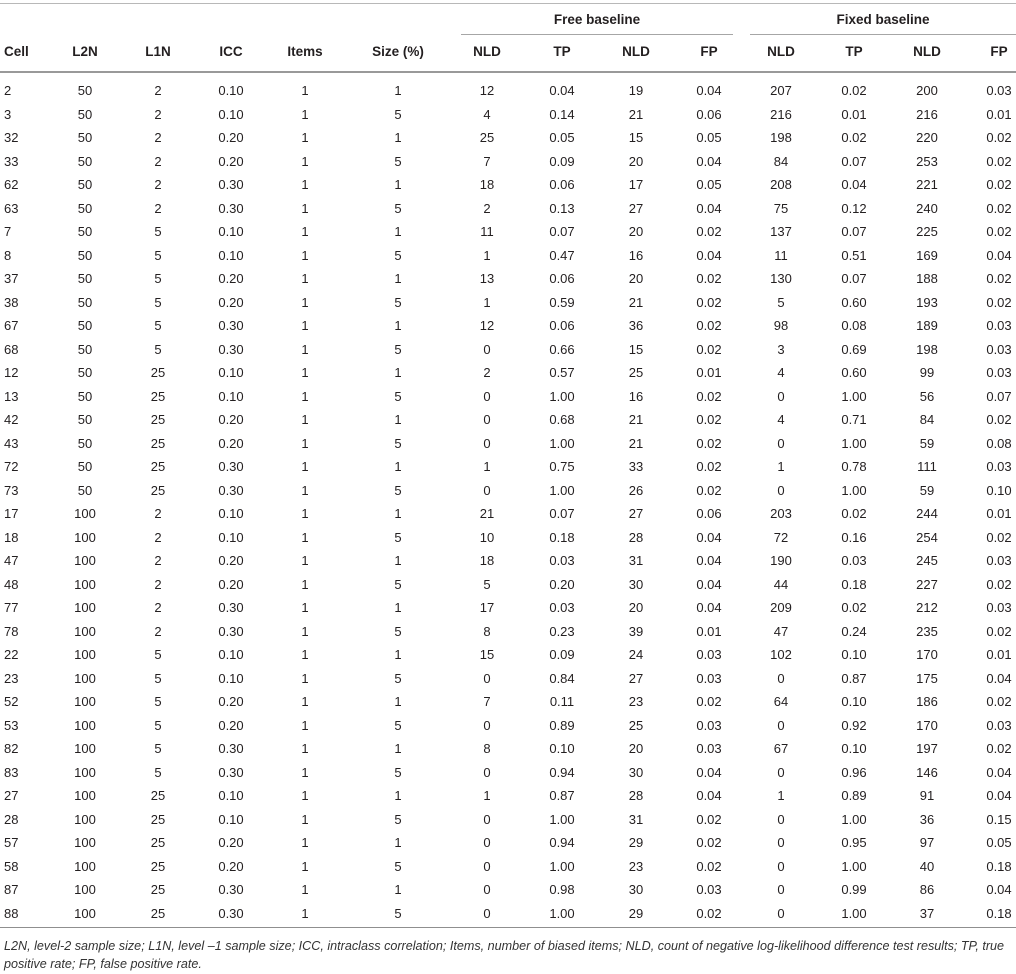  What do you see at coordinates (927, 537) in the screenshot?
I see `fixed-nld-b-cell: 254` at bounding box center [927, 537].